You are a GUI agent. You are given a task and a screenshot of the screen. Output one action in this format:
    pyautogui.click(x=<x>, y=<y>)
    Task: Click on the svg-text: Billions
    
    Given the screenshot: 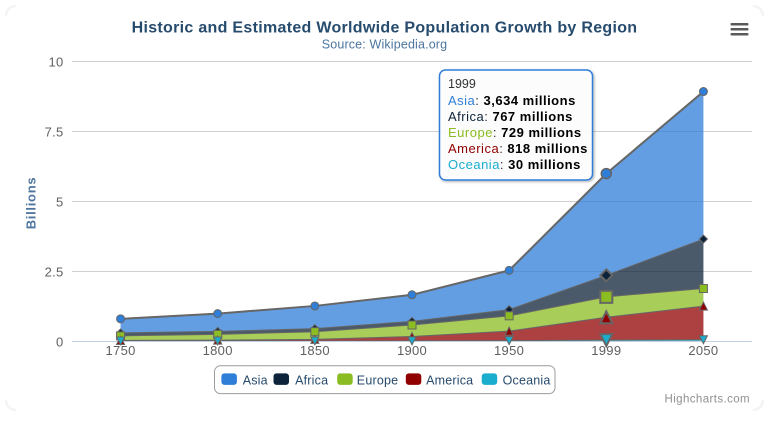 What is the action you would take?
    pyautogui.click(x=31, y=203)
    